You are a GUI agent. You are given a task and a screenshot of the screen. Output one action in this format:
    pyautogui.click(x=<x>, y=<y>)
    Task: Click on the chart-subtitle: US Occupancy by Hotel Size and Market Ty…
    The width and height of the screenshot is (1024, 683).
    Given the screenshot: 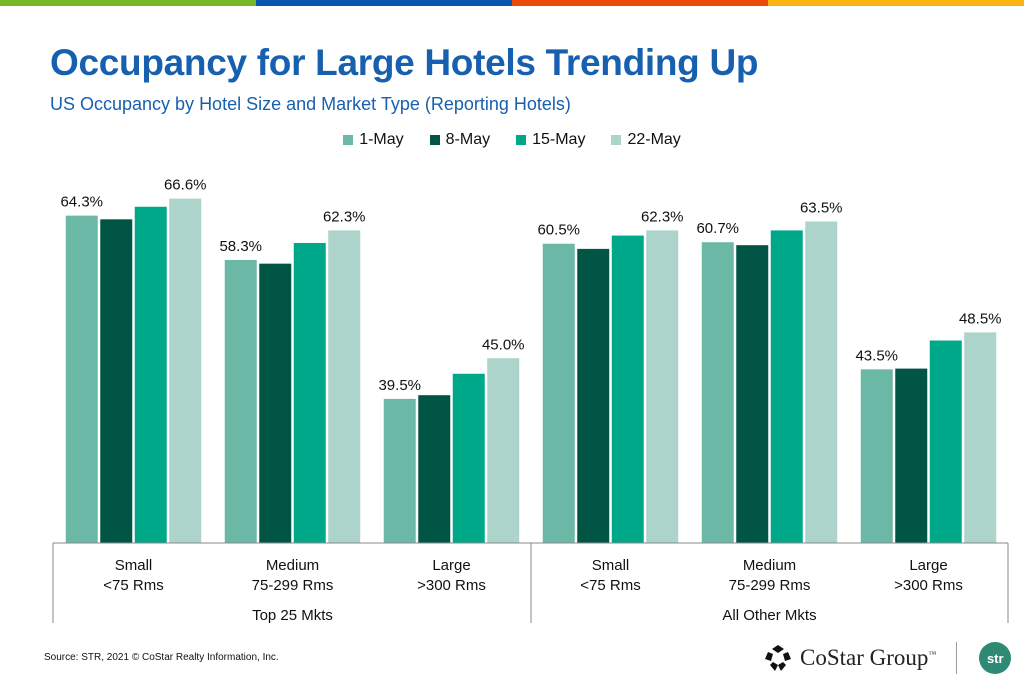 What is the action you would take?
    pyautogui.click(x=310, y=104)
    